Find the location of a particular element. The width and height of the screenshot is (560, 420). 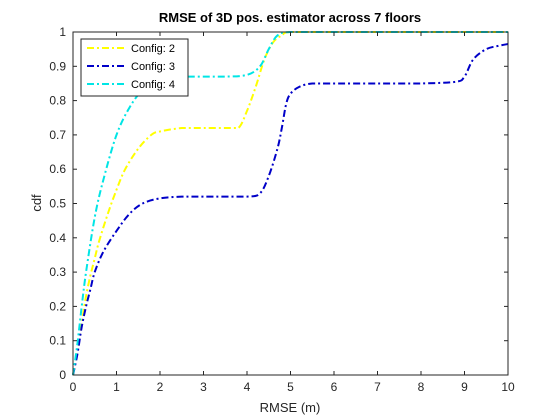

legend-label-3: Config: 4 is located at coordinates (153, 85).